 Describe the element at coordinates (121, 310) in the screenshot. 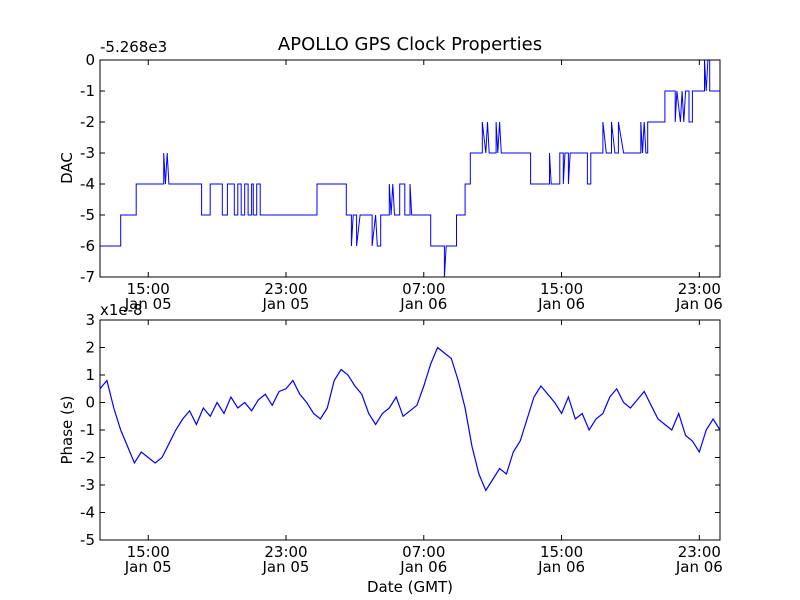

I see `phase-offset-label: x1e-8` at that location.